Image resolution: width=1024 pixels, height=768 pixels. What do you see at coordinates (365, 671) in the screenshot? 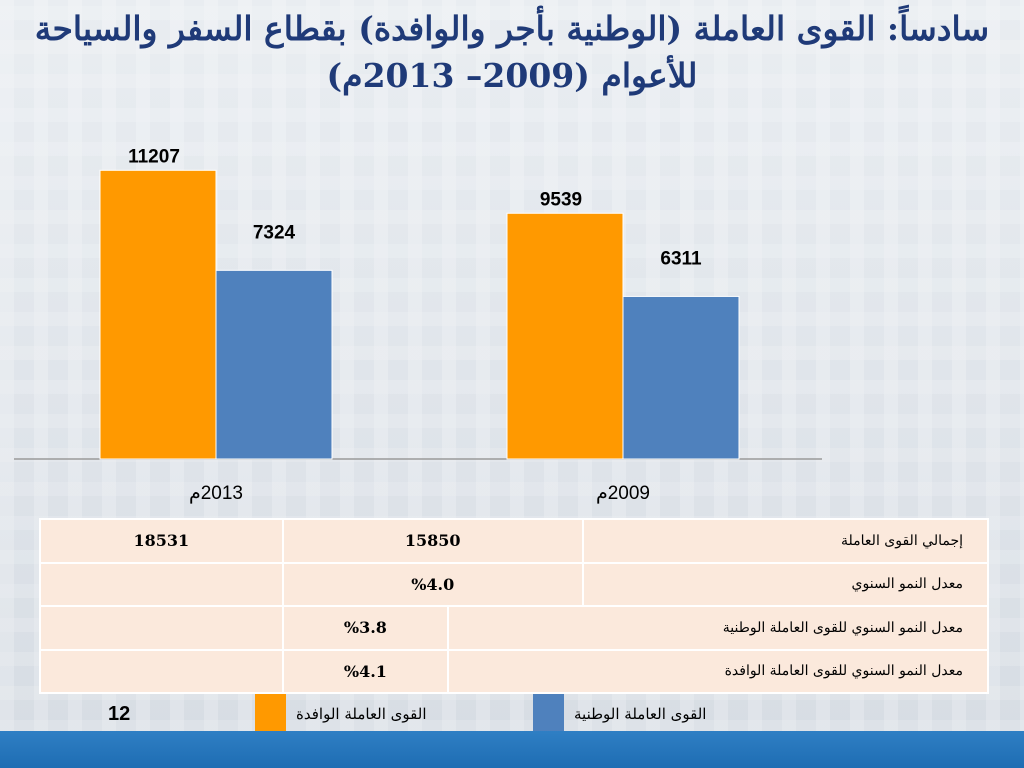
I see `table-cell-value: %4.1` at bounding box center [365, 671].